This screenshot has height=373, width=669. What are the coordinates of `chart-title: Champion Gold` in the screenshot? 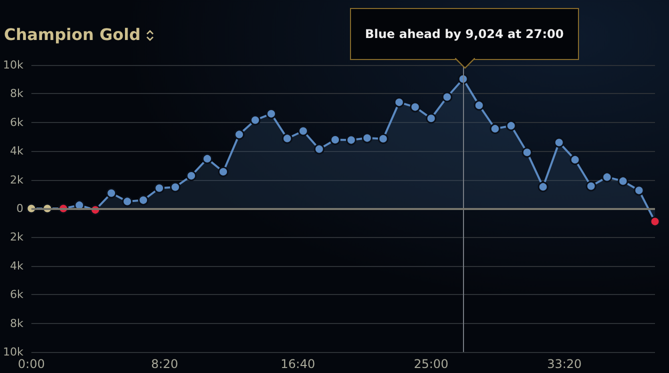 It's located at (72, 34).